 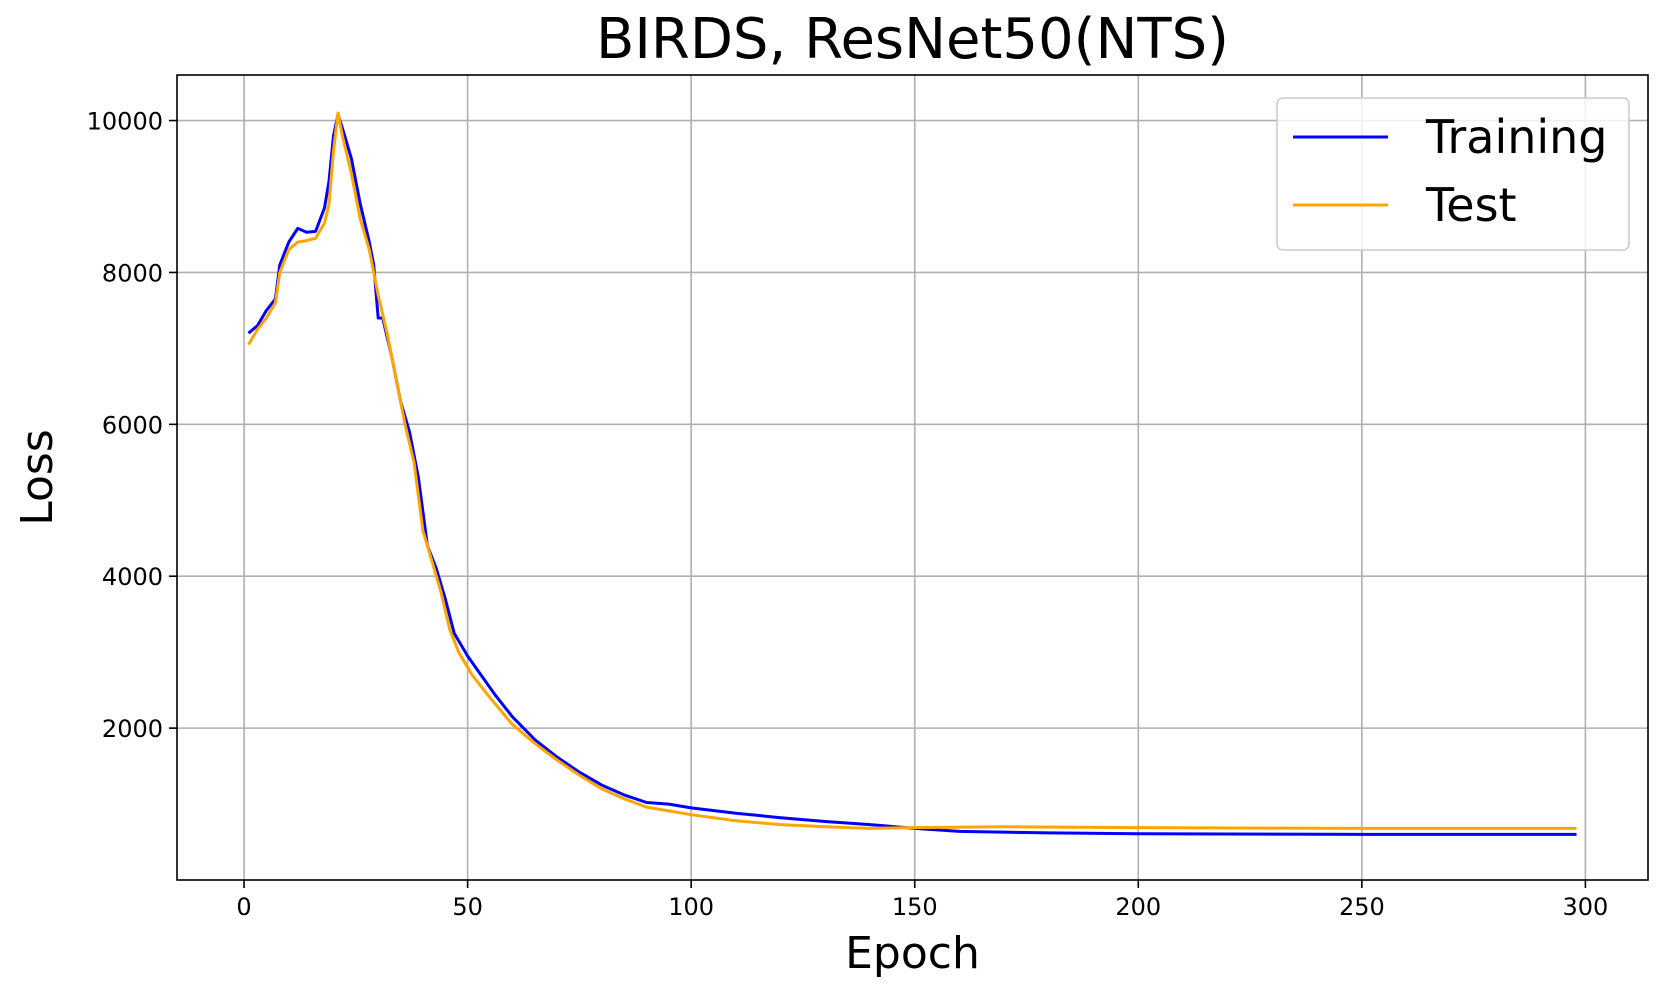 What do you see at coordinates (125, 122) in the screenshot?
I see `y-tick-label: 10000` at bounding box center [125, 122].